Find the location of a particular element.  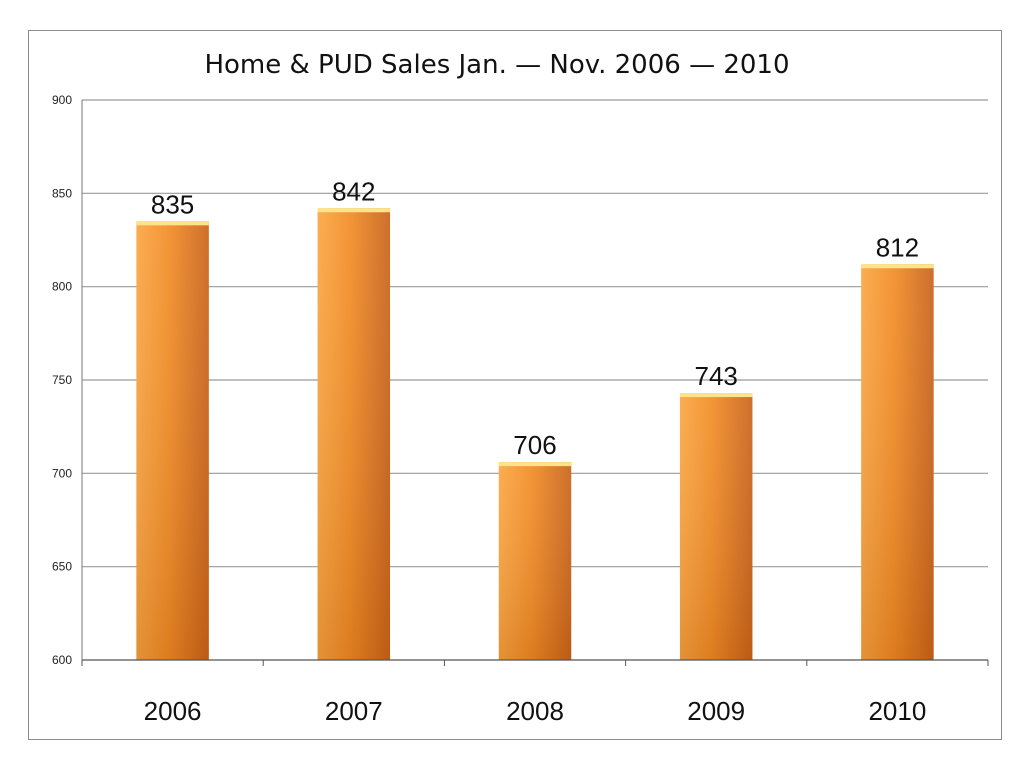

x-tick-label: 2007 is located at coordinates (354, 711).